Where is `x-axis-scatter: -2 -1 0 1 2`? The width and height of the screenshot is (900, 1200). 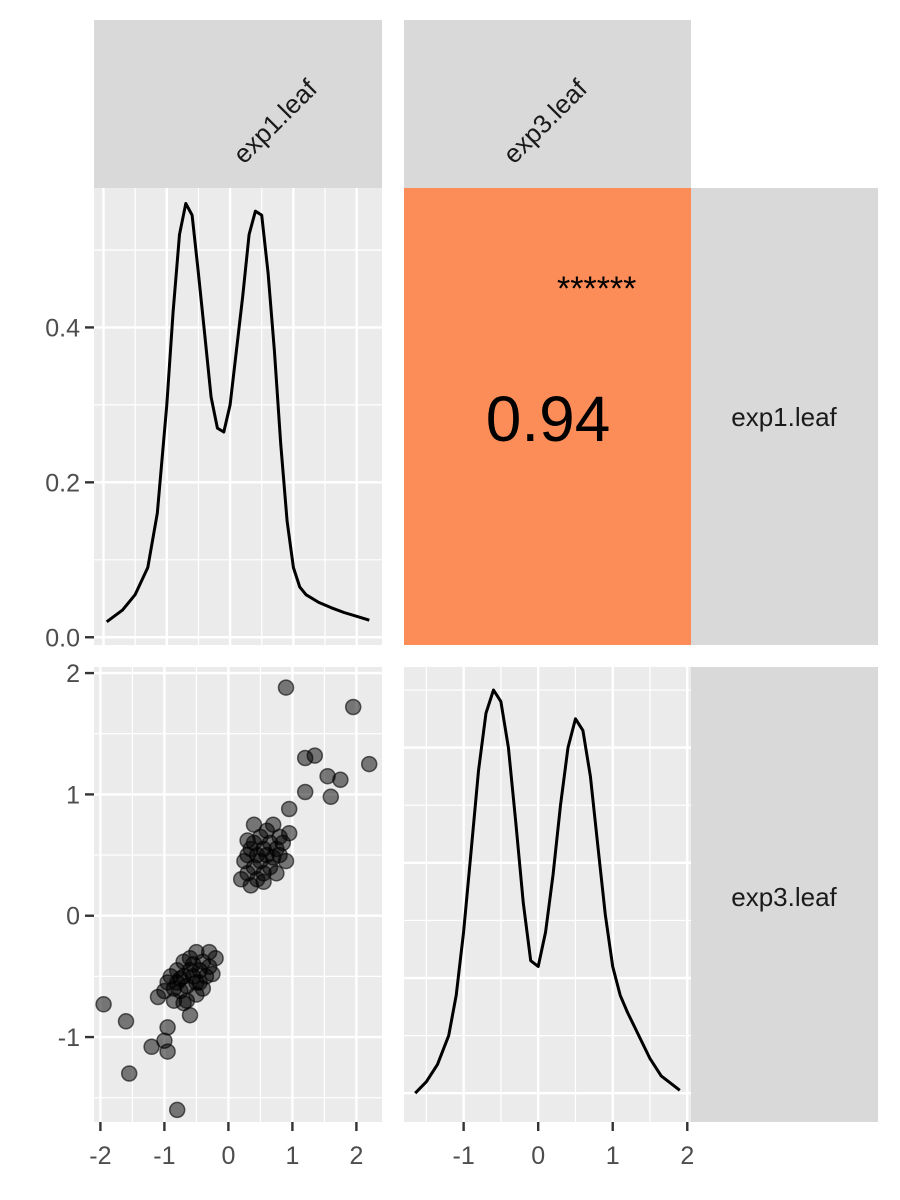 x-axis-scatter: -2 -1 0 1 2 is located at coordinates (226, 1146).